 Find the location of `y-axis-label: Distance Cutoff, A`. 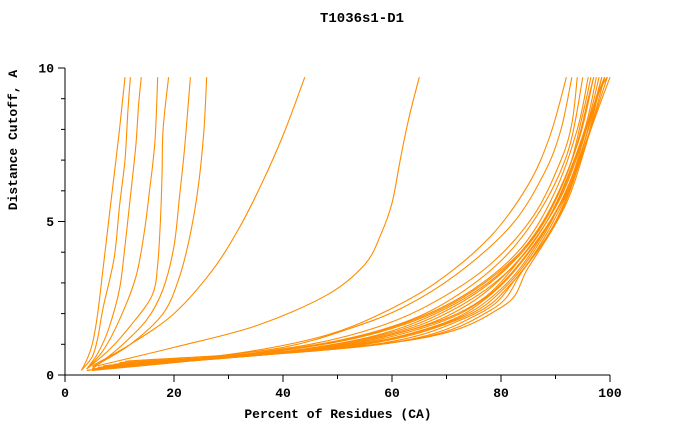

y-axis-label: Distance Cutoff, A is located at coordinates (13, 140).